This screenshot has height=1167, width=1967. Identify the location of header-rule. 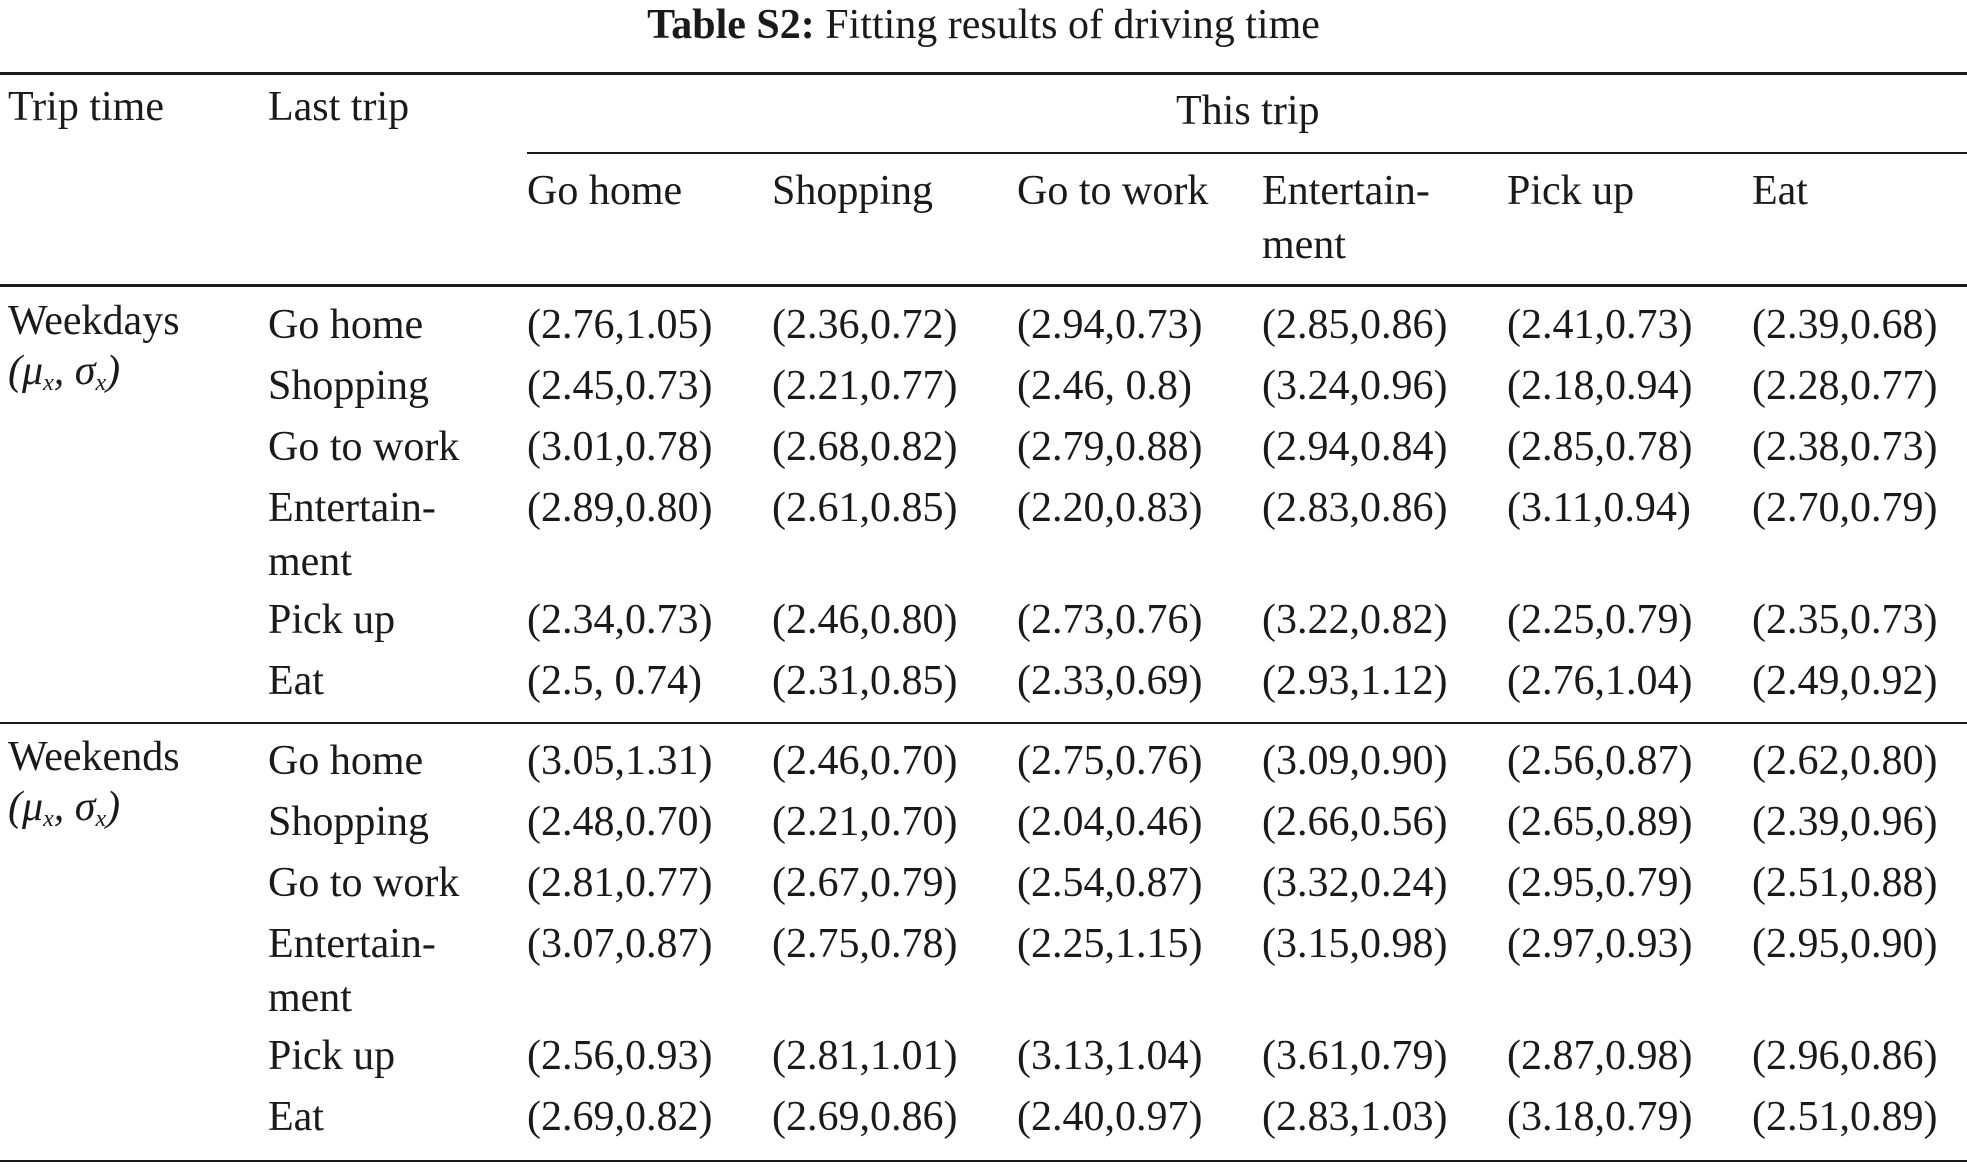
(983, 285).